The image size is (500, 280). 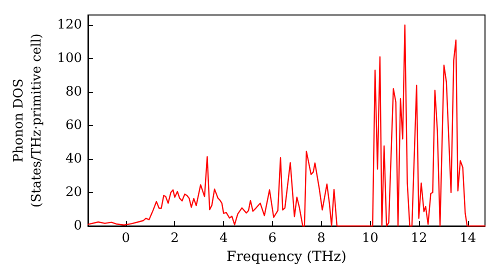 I want to click on x-tick-label: 10, so click(x=370, y=238).